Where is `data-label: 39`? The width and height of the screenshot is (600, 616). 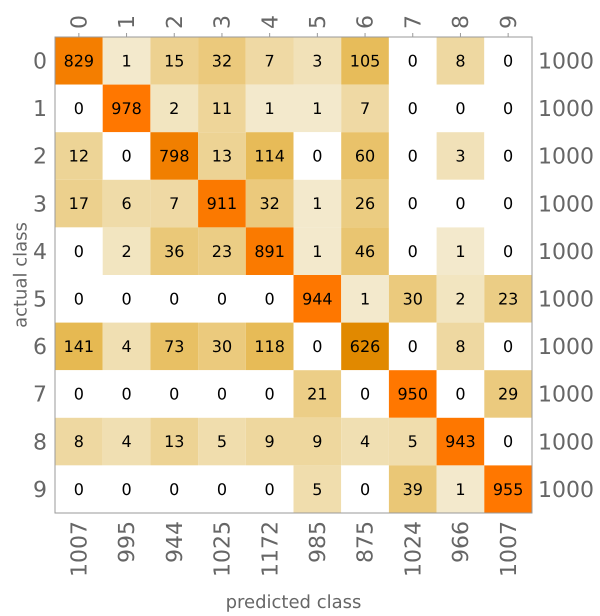
data-label: 39 is located at coordinates (412, 489).